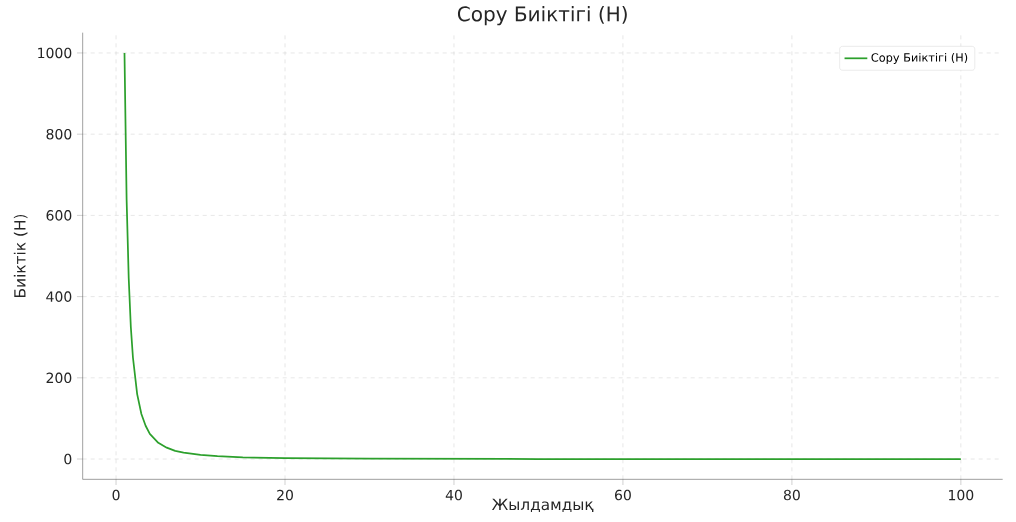  What do you see at coordinates (20, 255) in the screenshot?
I see `y-axis-title: Биіктік (Н)` at bounding box center [20, 255].